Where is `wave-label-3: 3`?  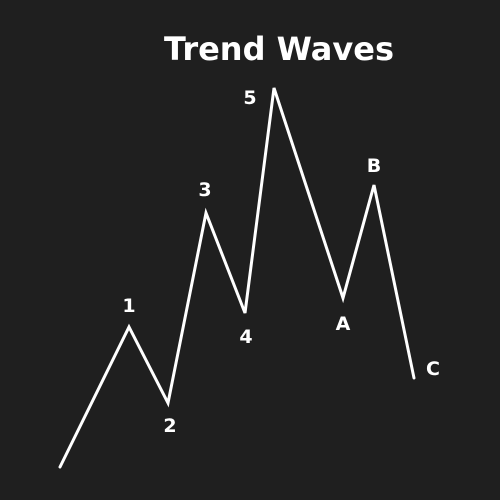
wave-label-3: 3 is located at coordinates (204, 190).